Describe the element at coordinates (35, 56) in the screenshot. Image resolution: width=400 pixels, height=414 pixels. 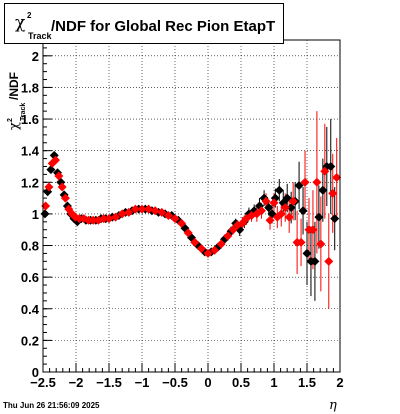
I see `y-tick-label: 2` at that location.